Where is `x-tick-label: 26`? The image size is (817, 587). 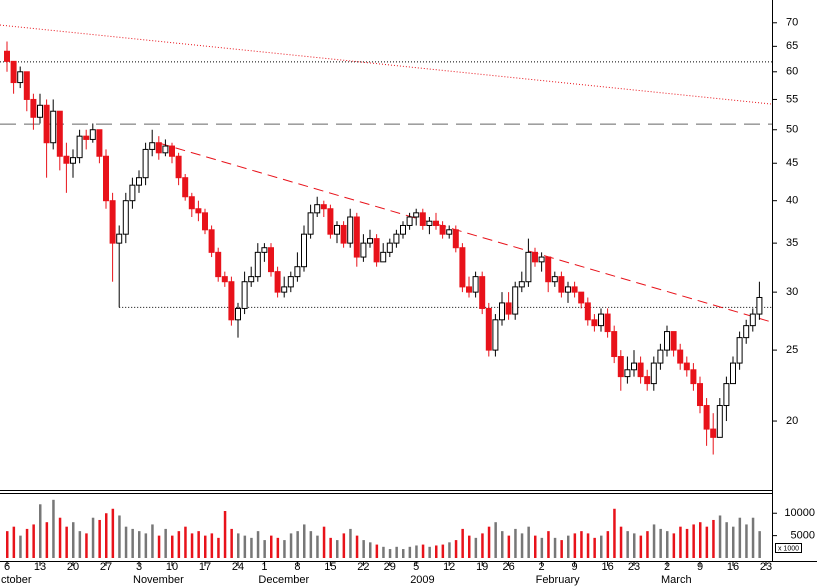
x-tick-label: 26 is located at coordinates (508, 567).